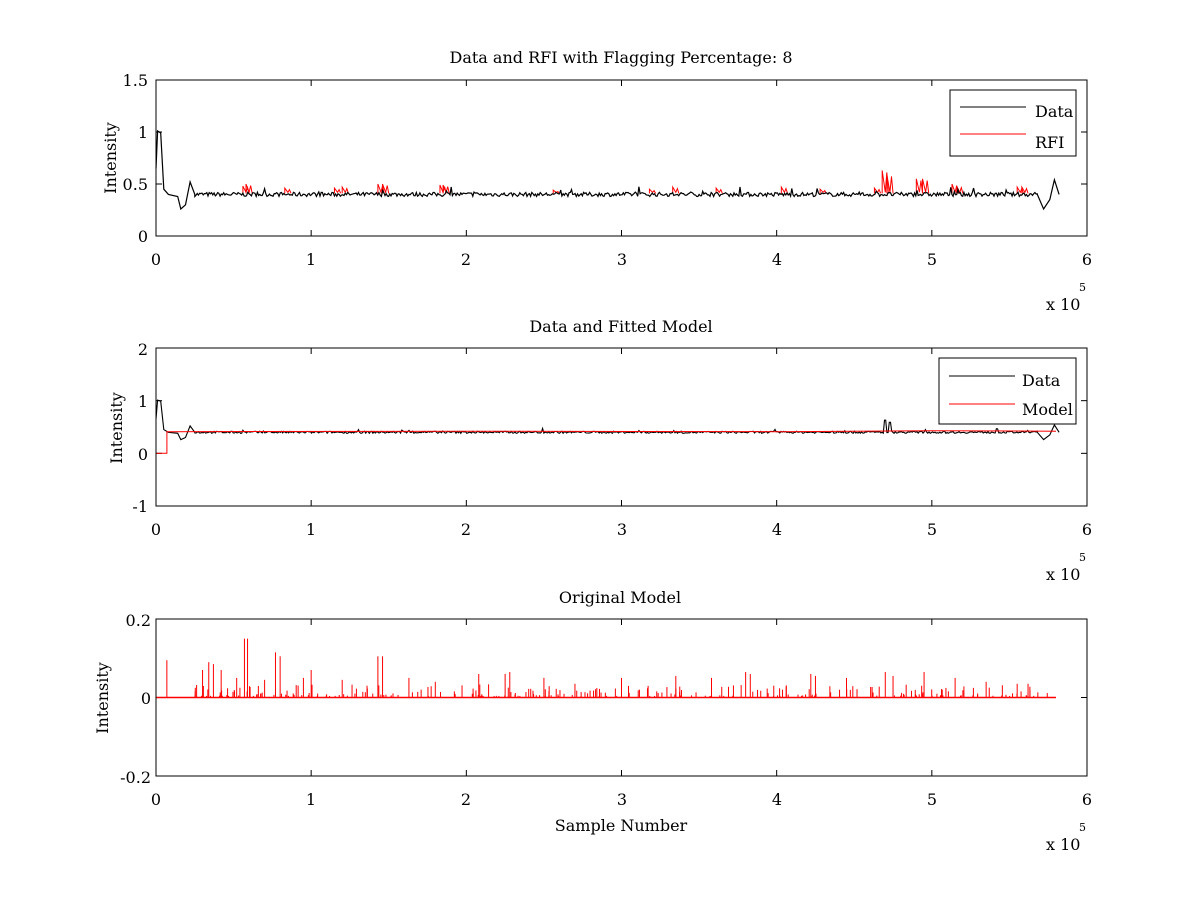  What do you see at coordinates (1041, 380) in the screenshot?
I see `panel-2-legend-label-data: Data` at bounding box center [1041, 380].